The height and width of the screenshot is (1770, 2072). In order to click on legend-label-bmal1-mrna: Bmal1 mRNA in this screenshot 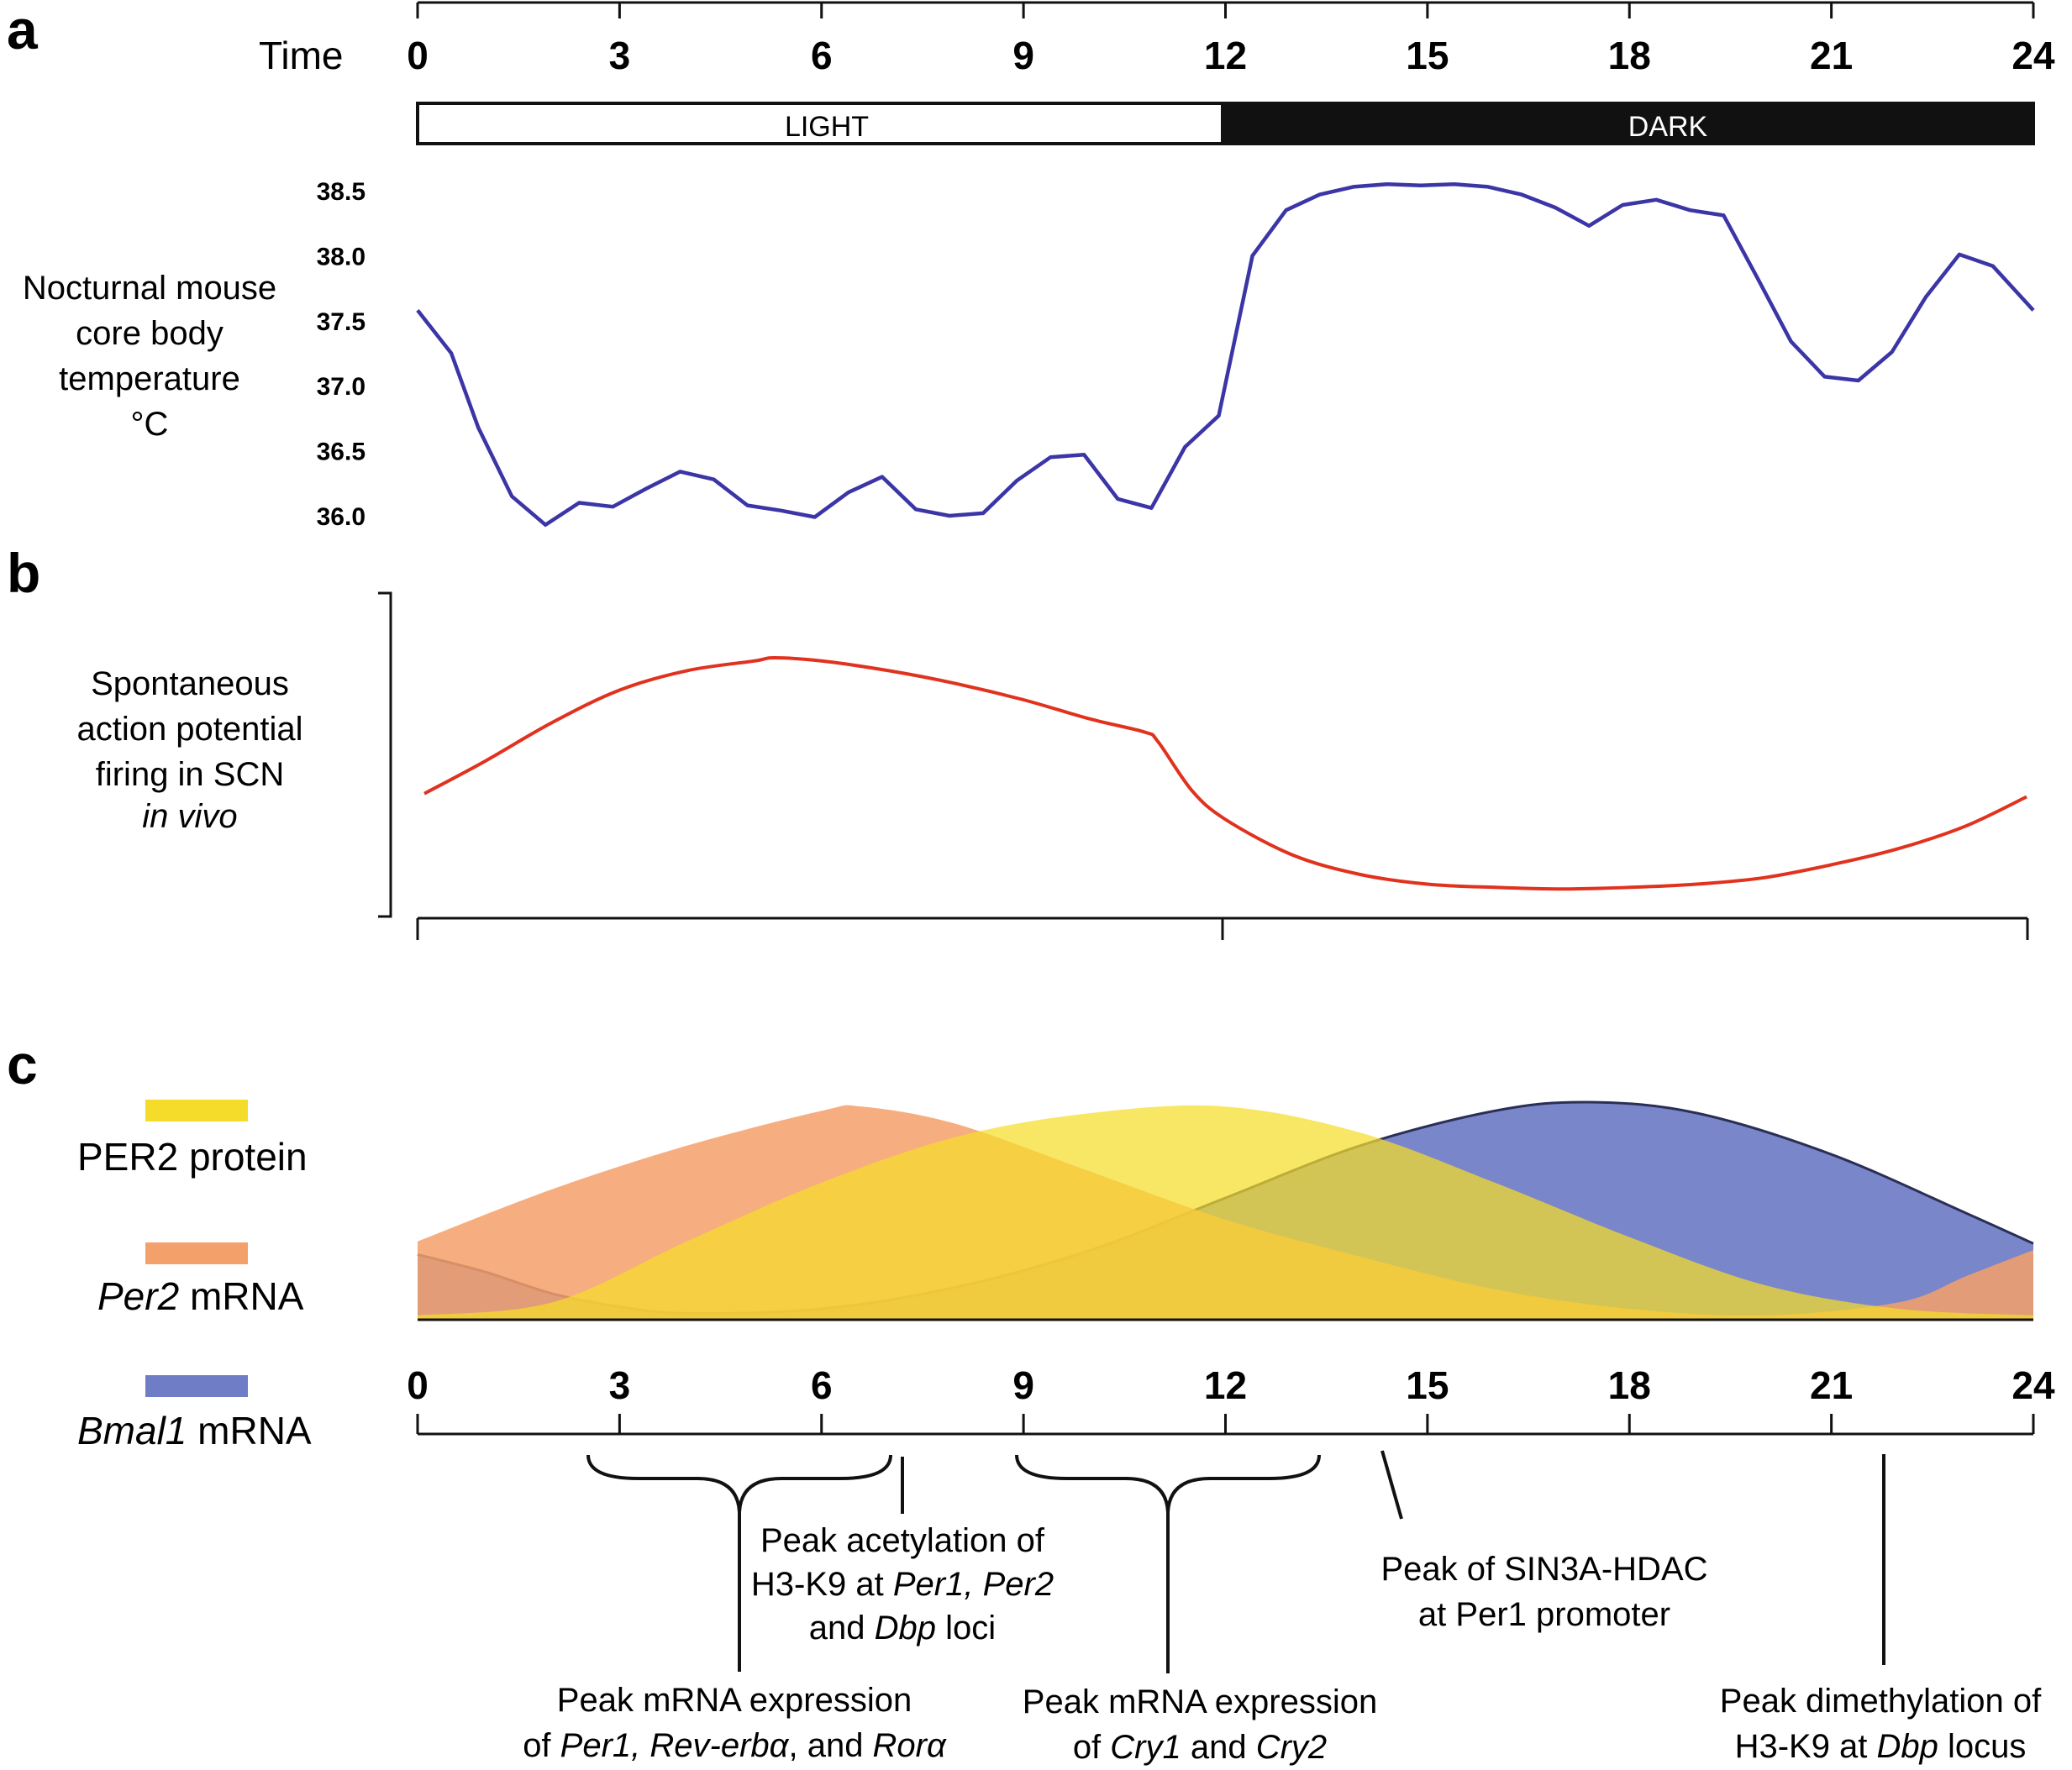, I will do `click(194, 1430)`.